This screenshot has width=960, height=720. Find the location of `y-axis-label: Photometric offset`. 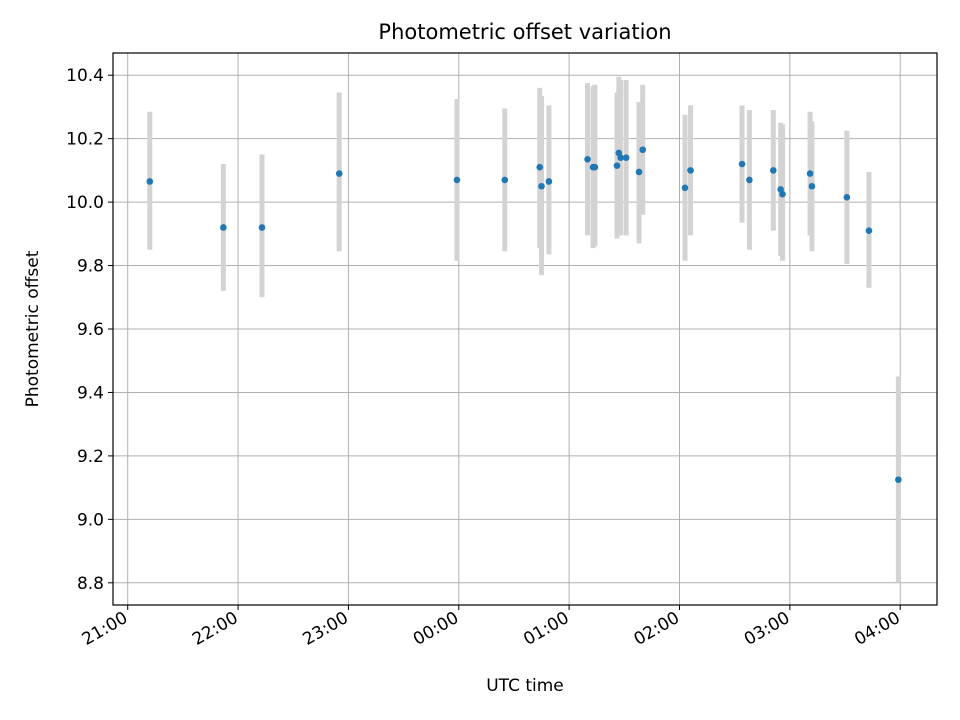

y-axis-label: Photometric offset is located at coordinates (33, 328).